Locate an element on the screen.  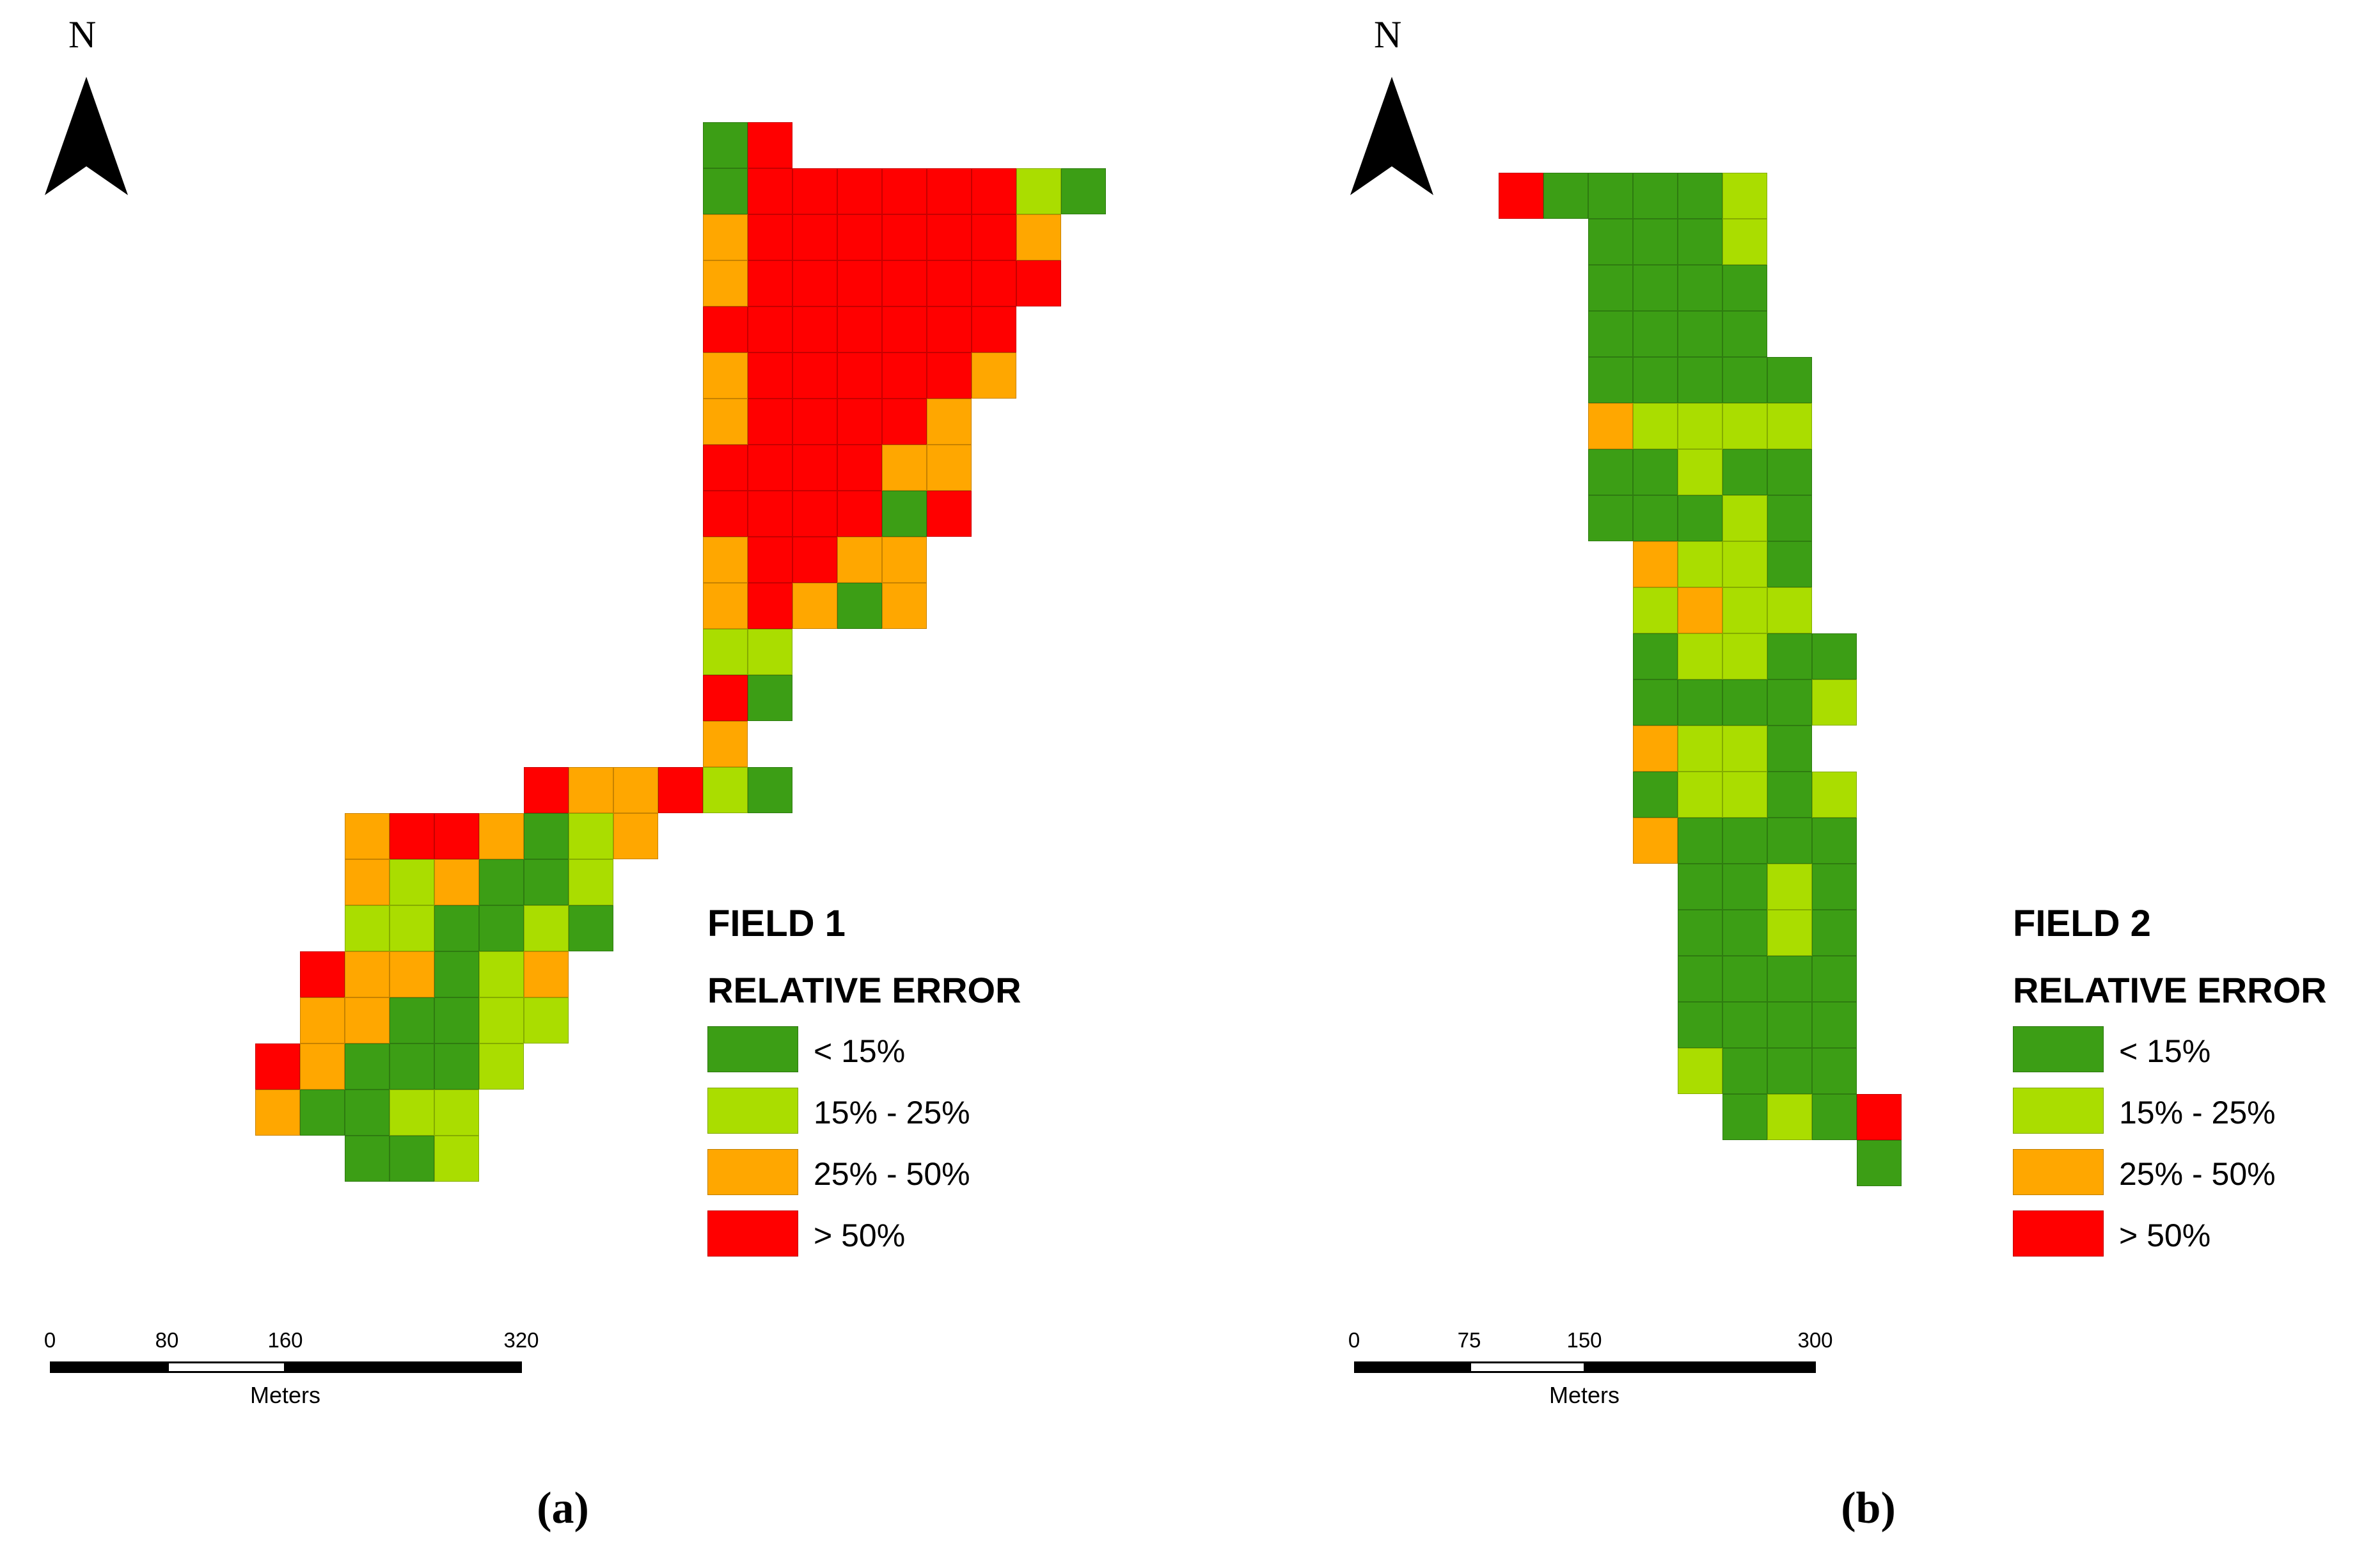
legend-item-15-25: 15% - 25% is located at coordinates (2170, 1111).